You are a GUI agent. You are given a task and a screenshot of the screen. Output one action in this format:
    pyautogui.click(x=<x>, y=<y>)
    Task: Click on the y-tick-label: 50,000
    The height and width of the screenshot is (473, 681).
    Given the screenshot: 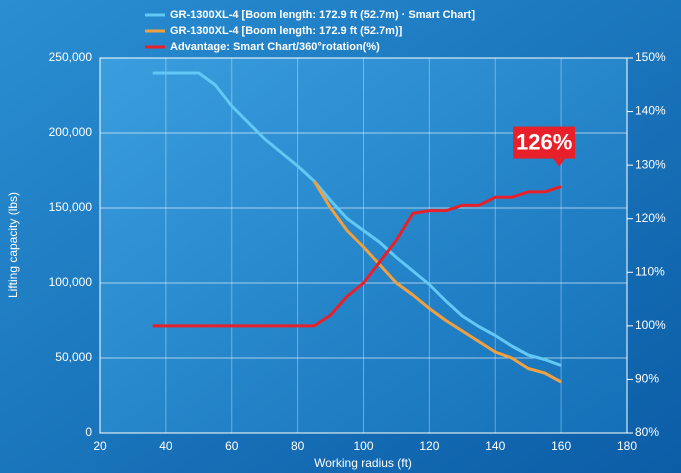 What is the action you would take?
    pyautogui.click(x=73, y=357)
    